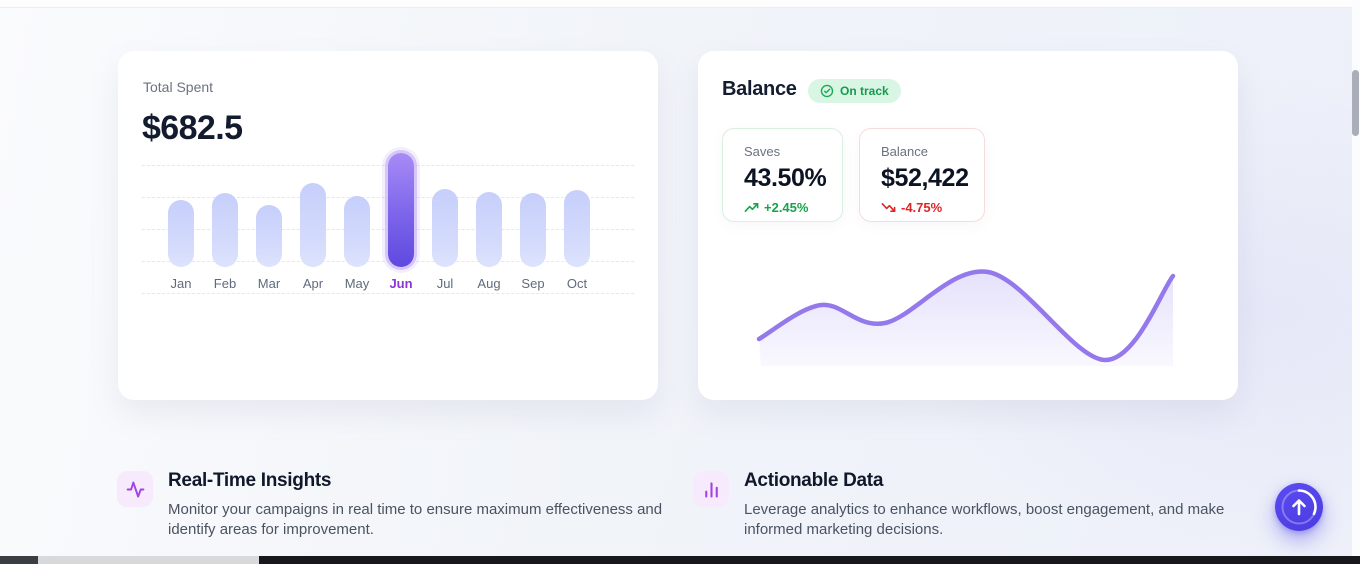  Describe the element at coordinates (759, 89) in the screenshot. I see `balance-title: Balance` at that location.